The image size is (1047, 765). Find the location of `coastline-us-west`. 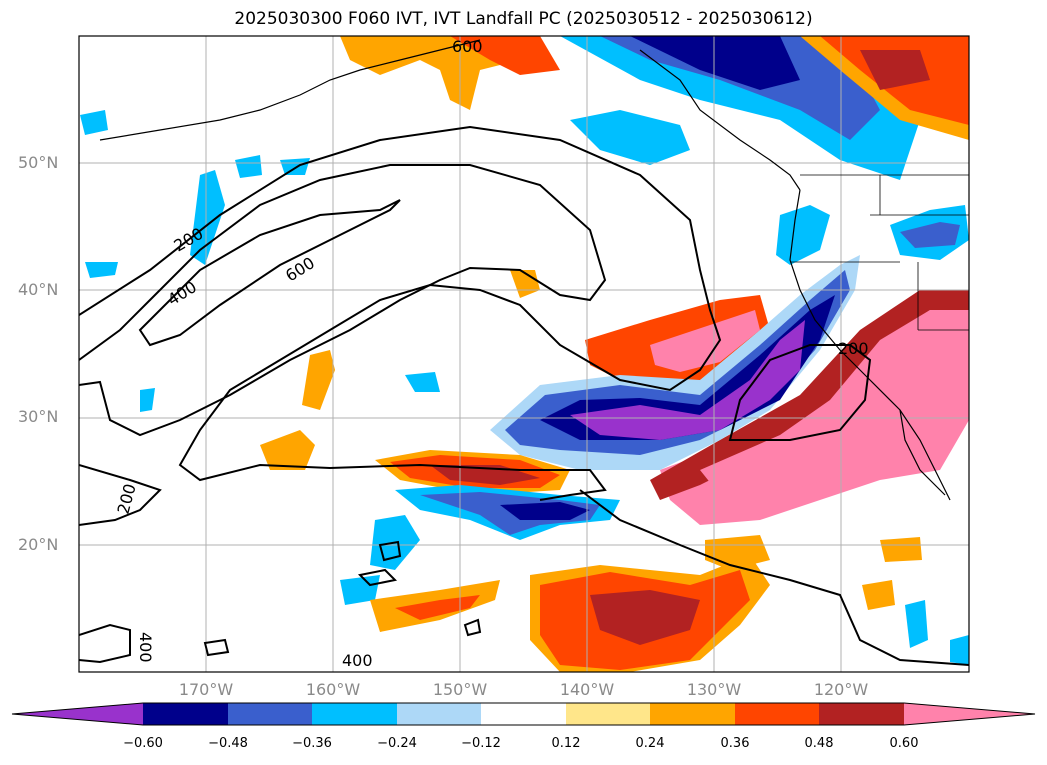

coastline-us-west is located at coordinates (870, 345).